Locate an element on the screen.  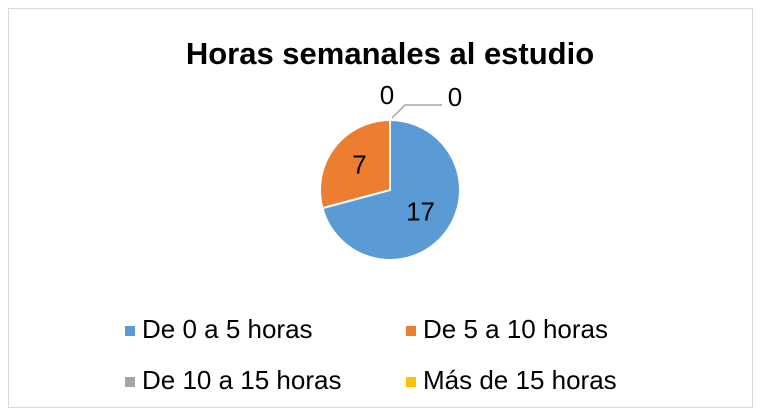
data-label: 17 is located at coordinates (420, 211).